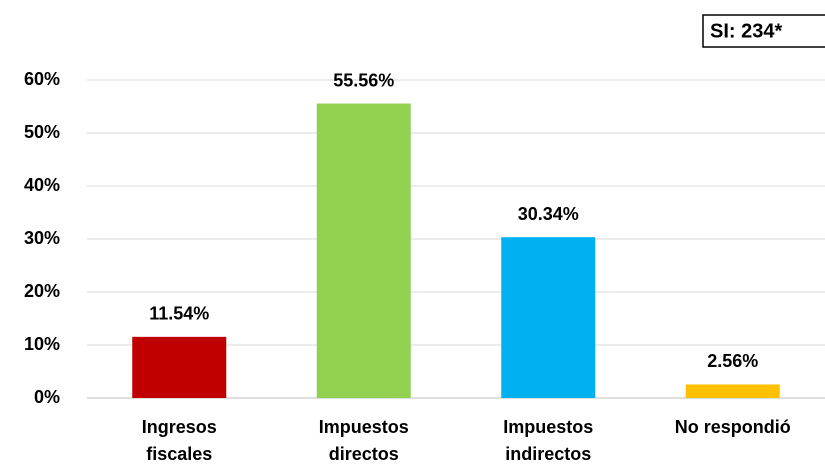  What do you see at coordinates (732, 361) in the screenshot?
I see `data-label: 2.56%` at bounding box center [732, 361].